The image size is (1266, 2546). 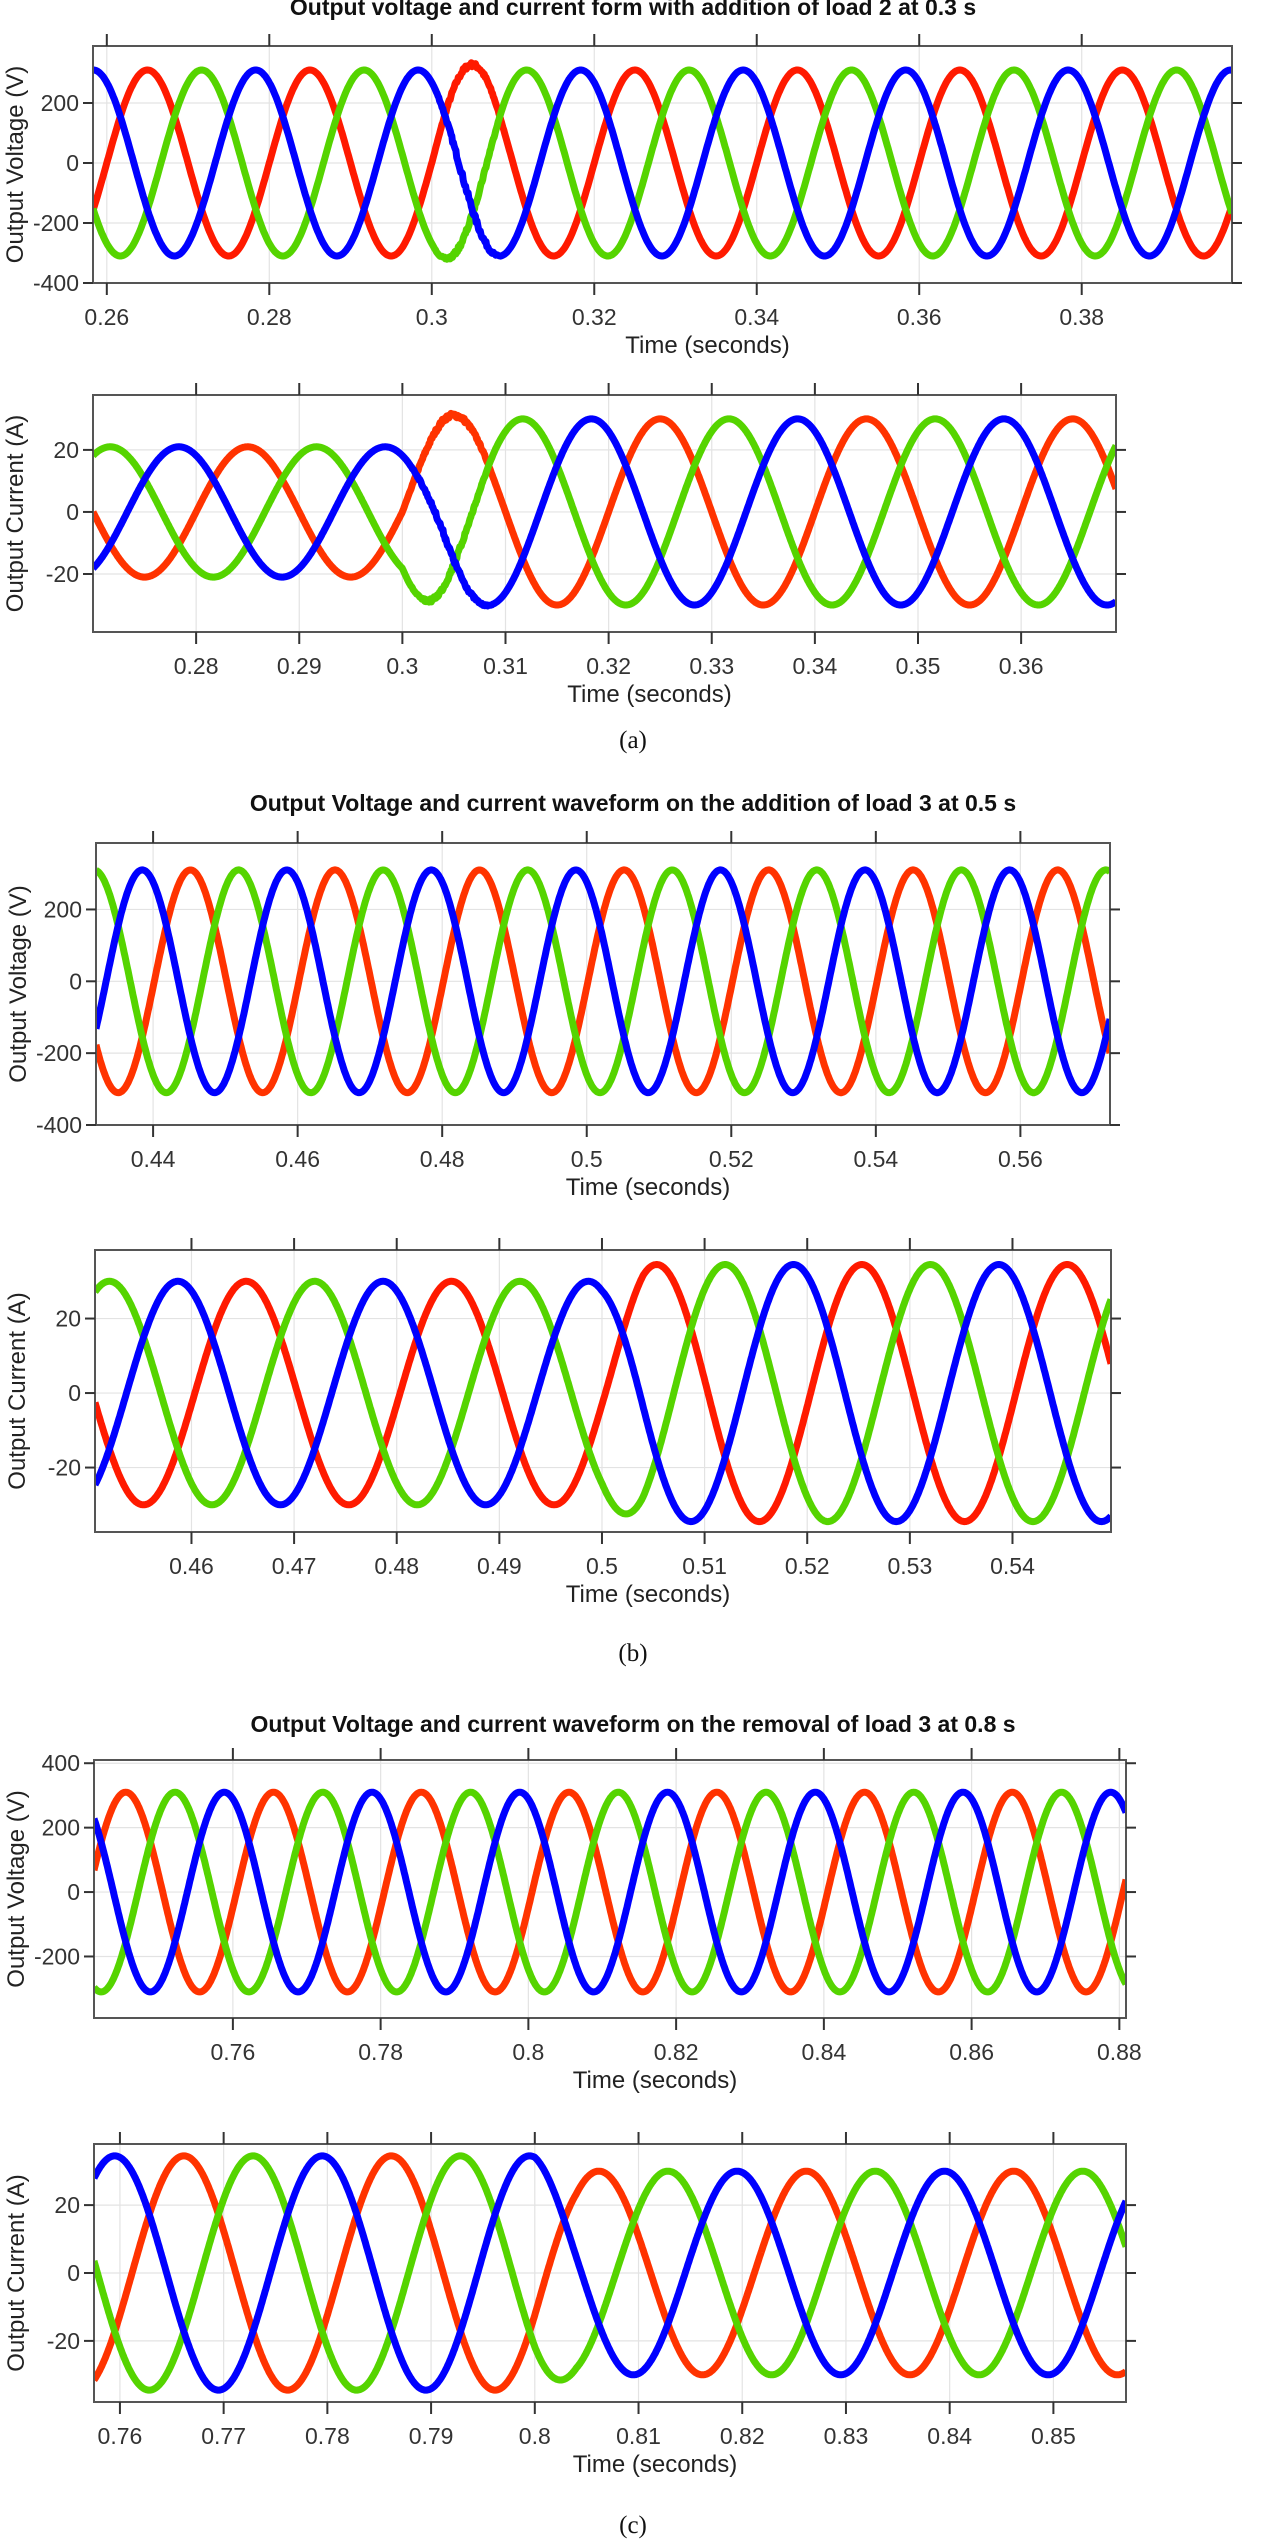 What do you see at coordinates (61, 1763) in the screenshot?
I see `y-tick-label: 400` at bounding box center [61, 1763].